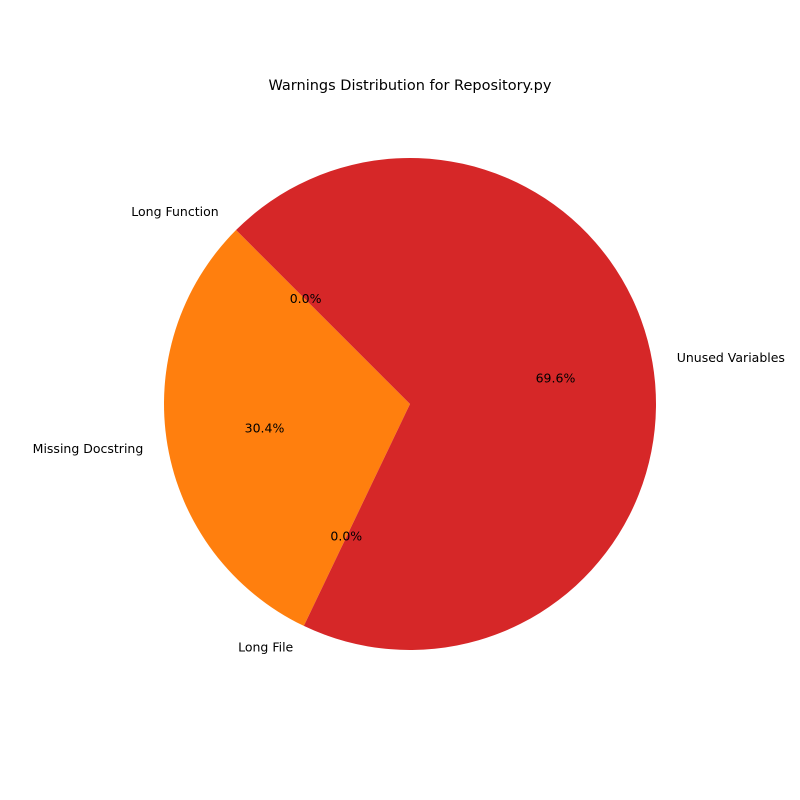  What do you see at coordinates (306, 298) in the screenshot?
I see `pct-label-long-function: 0.0%` at bounding box center [306, 298].